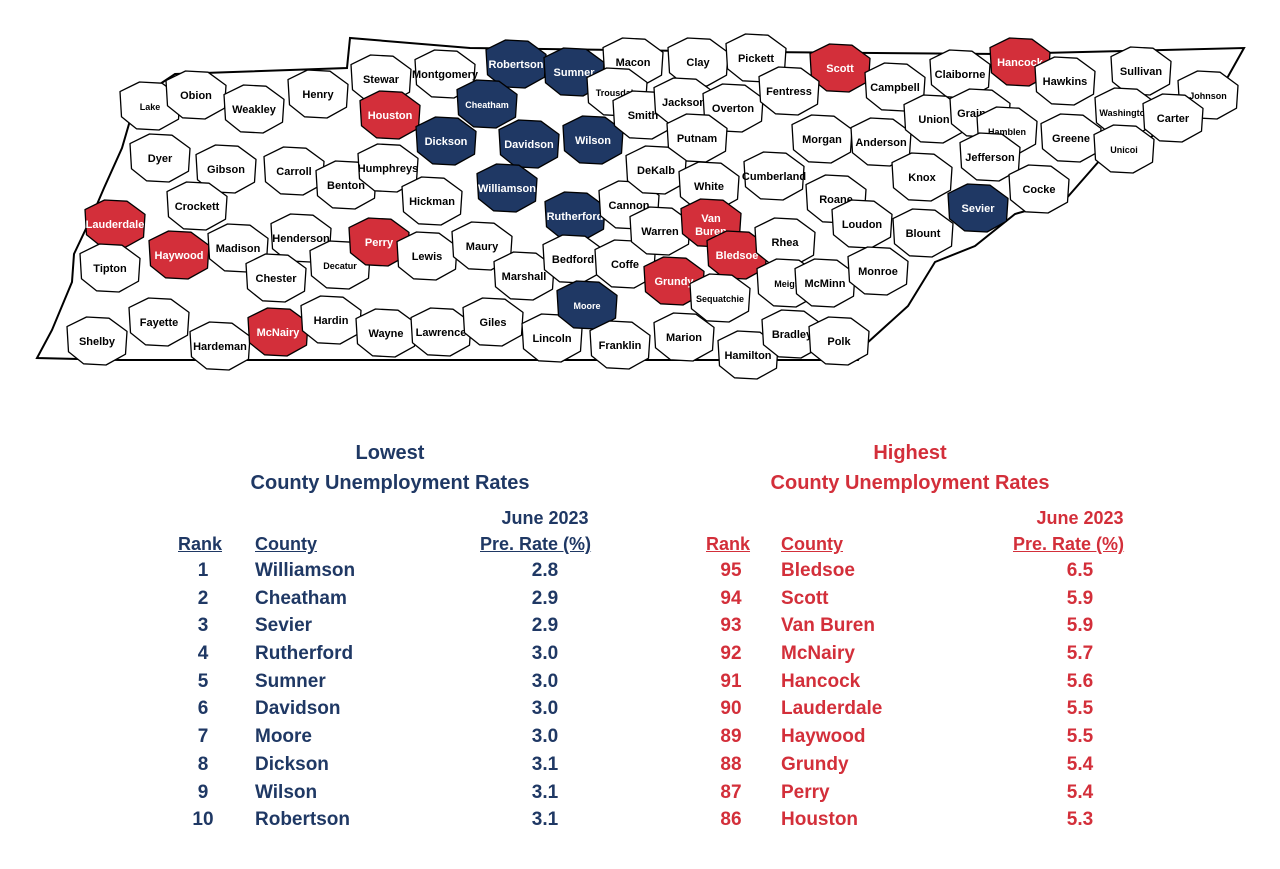 This screenshot has width=1280, height=869. What do you see at coordinates (529, 145) in the screenshot?
I see `county-label: Davidson` at bounding box center [529, 145].